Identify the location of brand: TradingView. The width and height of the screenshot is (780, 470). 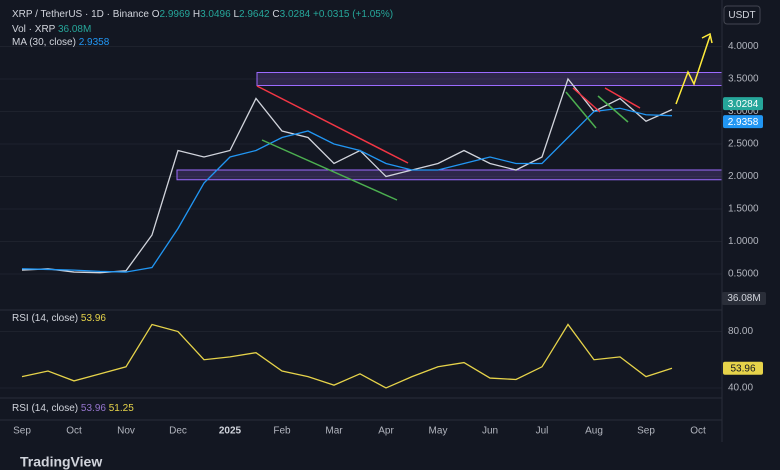
(61, 462).